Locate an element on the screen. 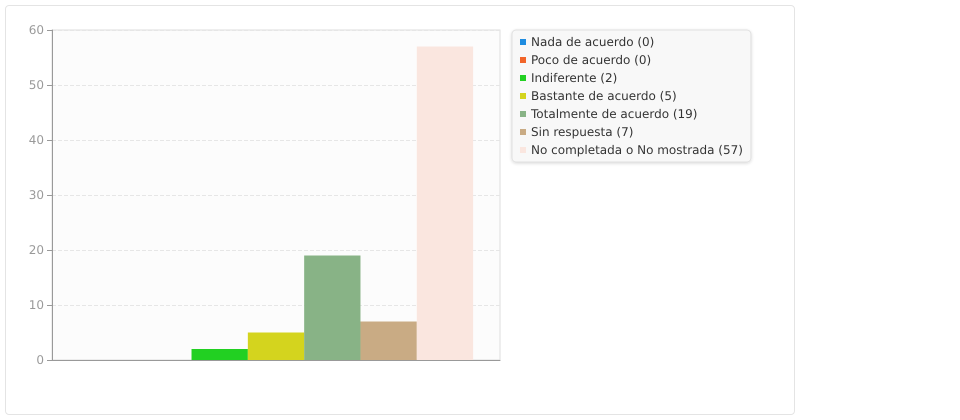  y-tick-label: 30 is located at coordinates (36, 195).